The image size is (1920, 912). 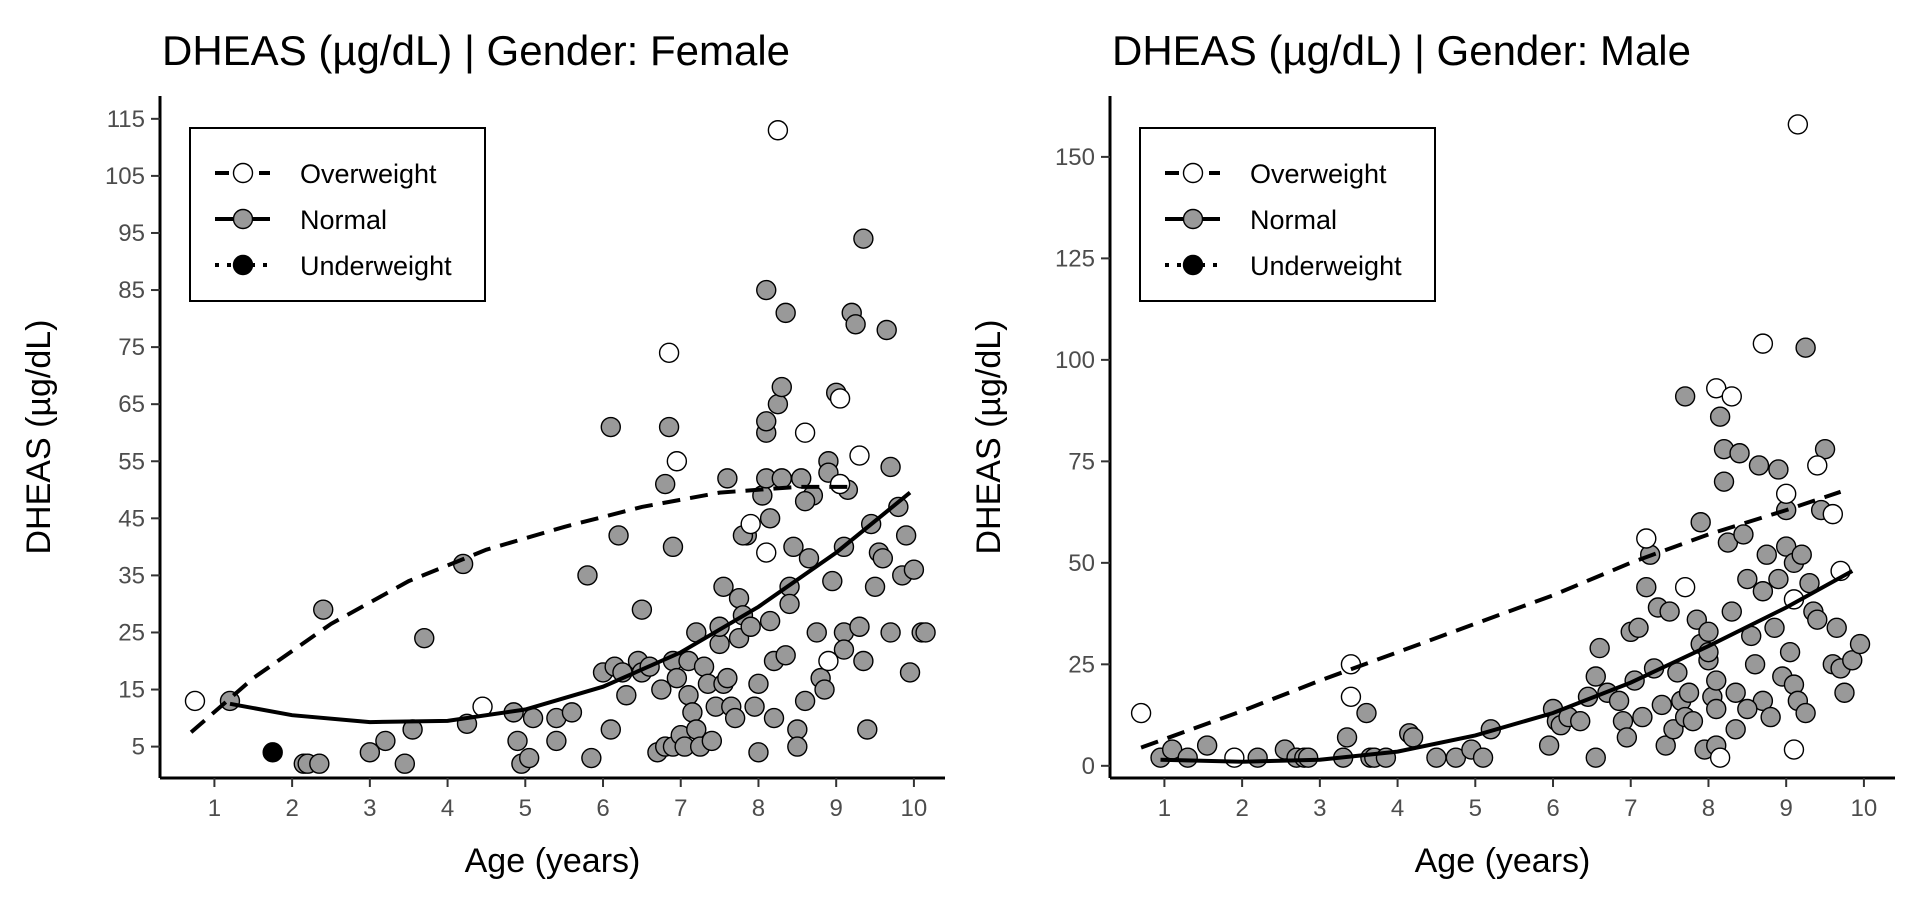 What do you see at coordinates (1864, 808) in the screenshot?
I see `x-tick-label: 10` at bounding box center [1864, 808].